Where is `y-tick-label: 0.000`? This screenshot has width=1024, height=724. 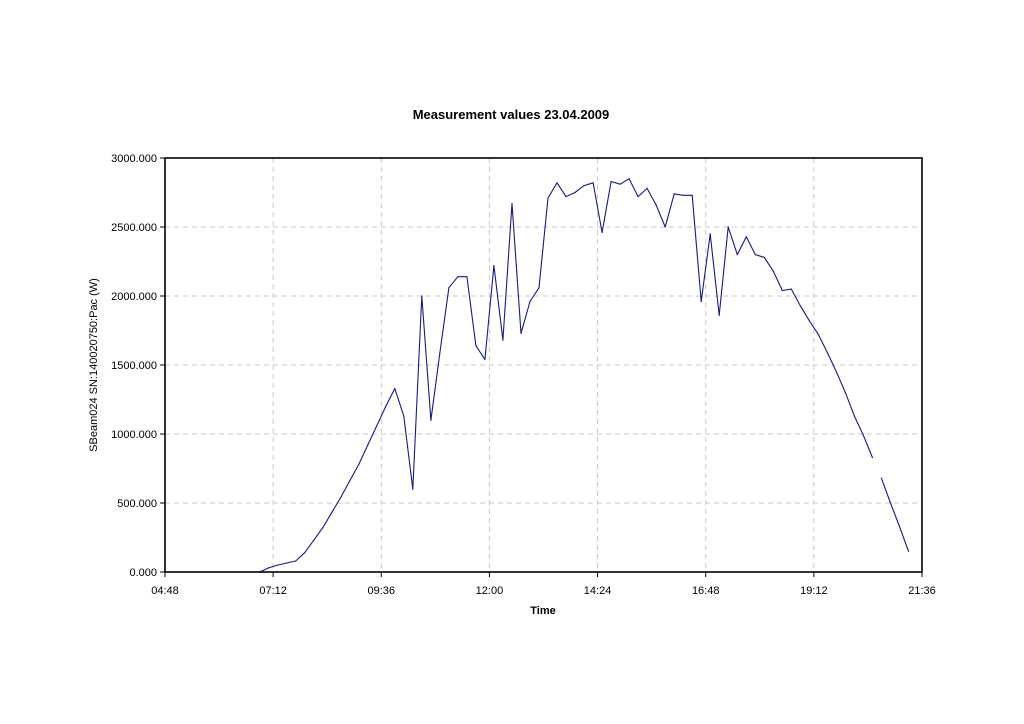
y-tick-label: 0.000 is located at coordinates (143, 573).